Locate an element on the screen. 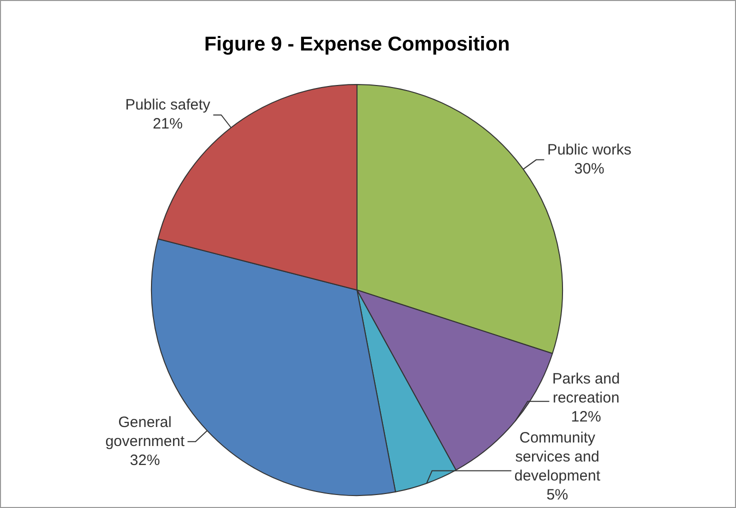 This screenshot has width=736, height=508. data-label: 32% is located at coordinates (145, 460).